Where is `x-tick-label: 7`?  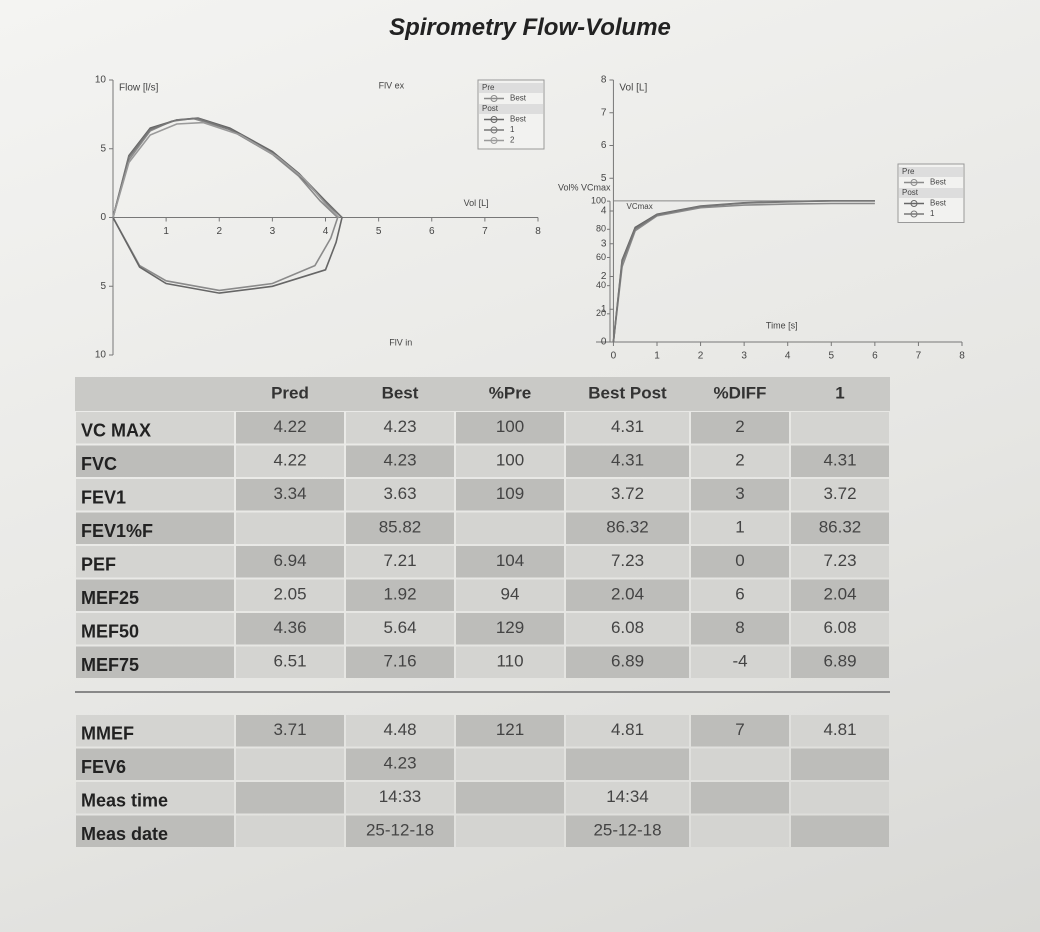 x-tick-label: 7 is located at coordinates (919, 356).